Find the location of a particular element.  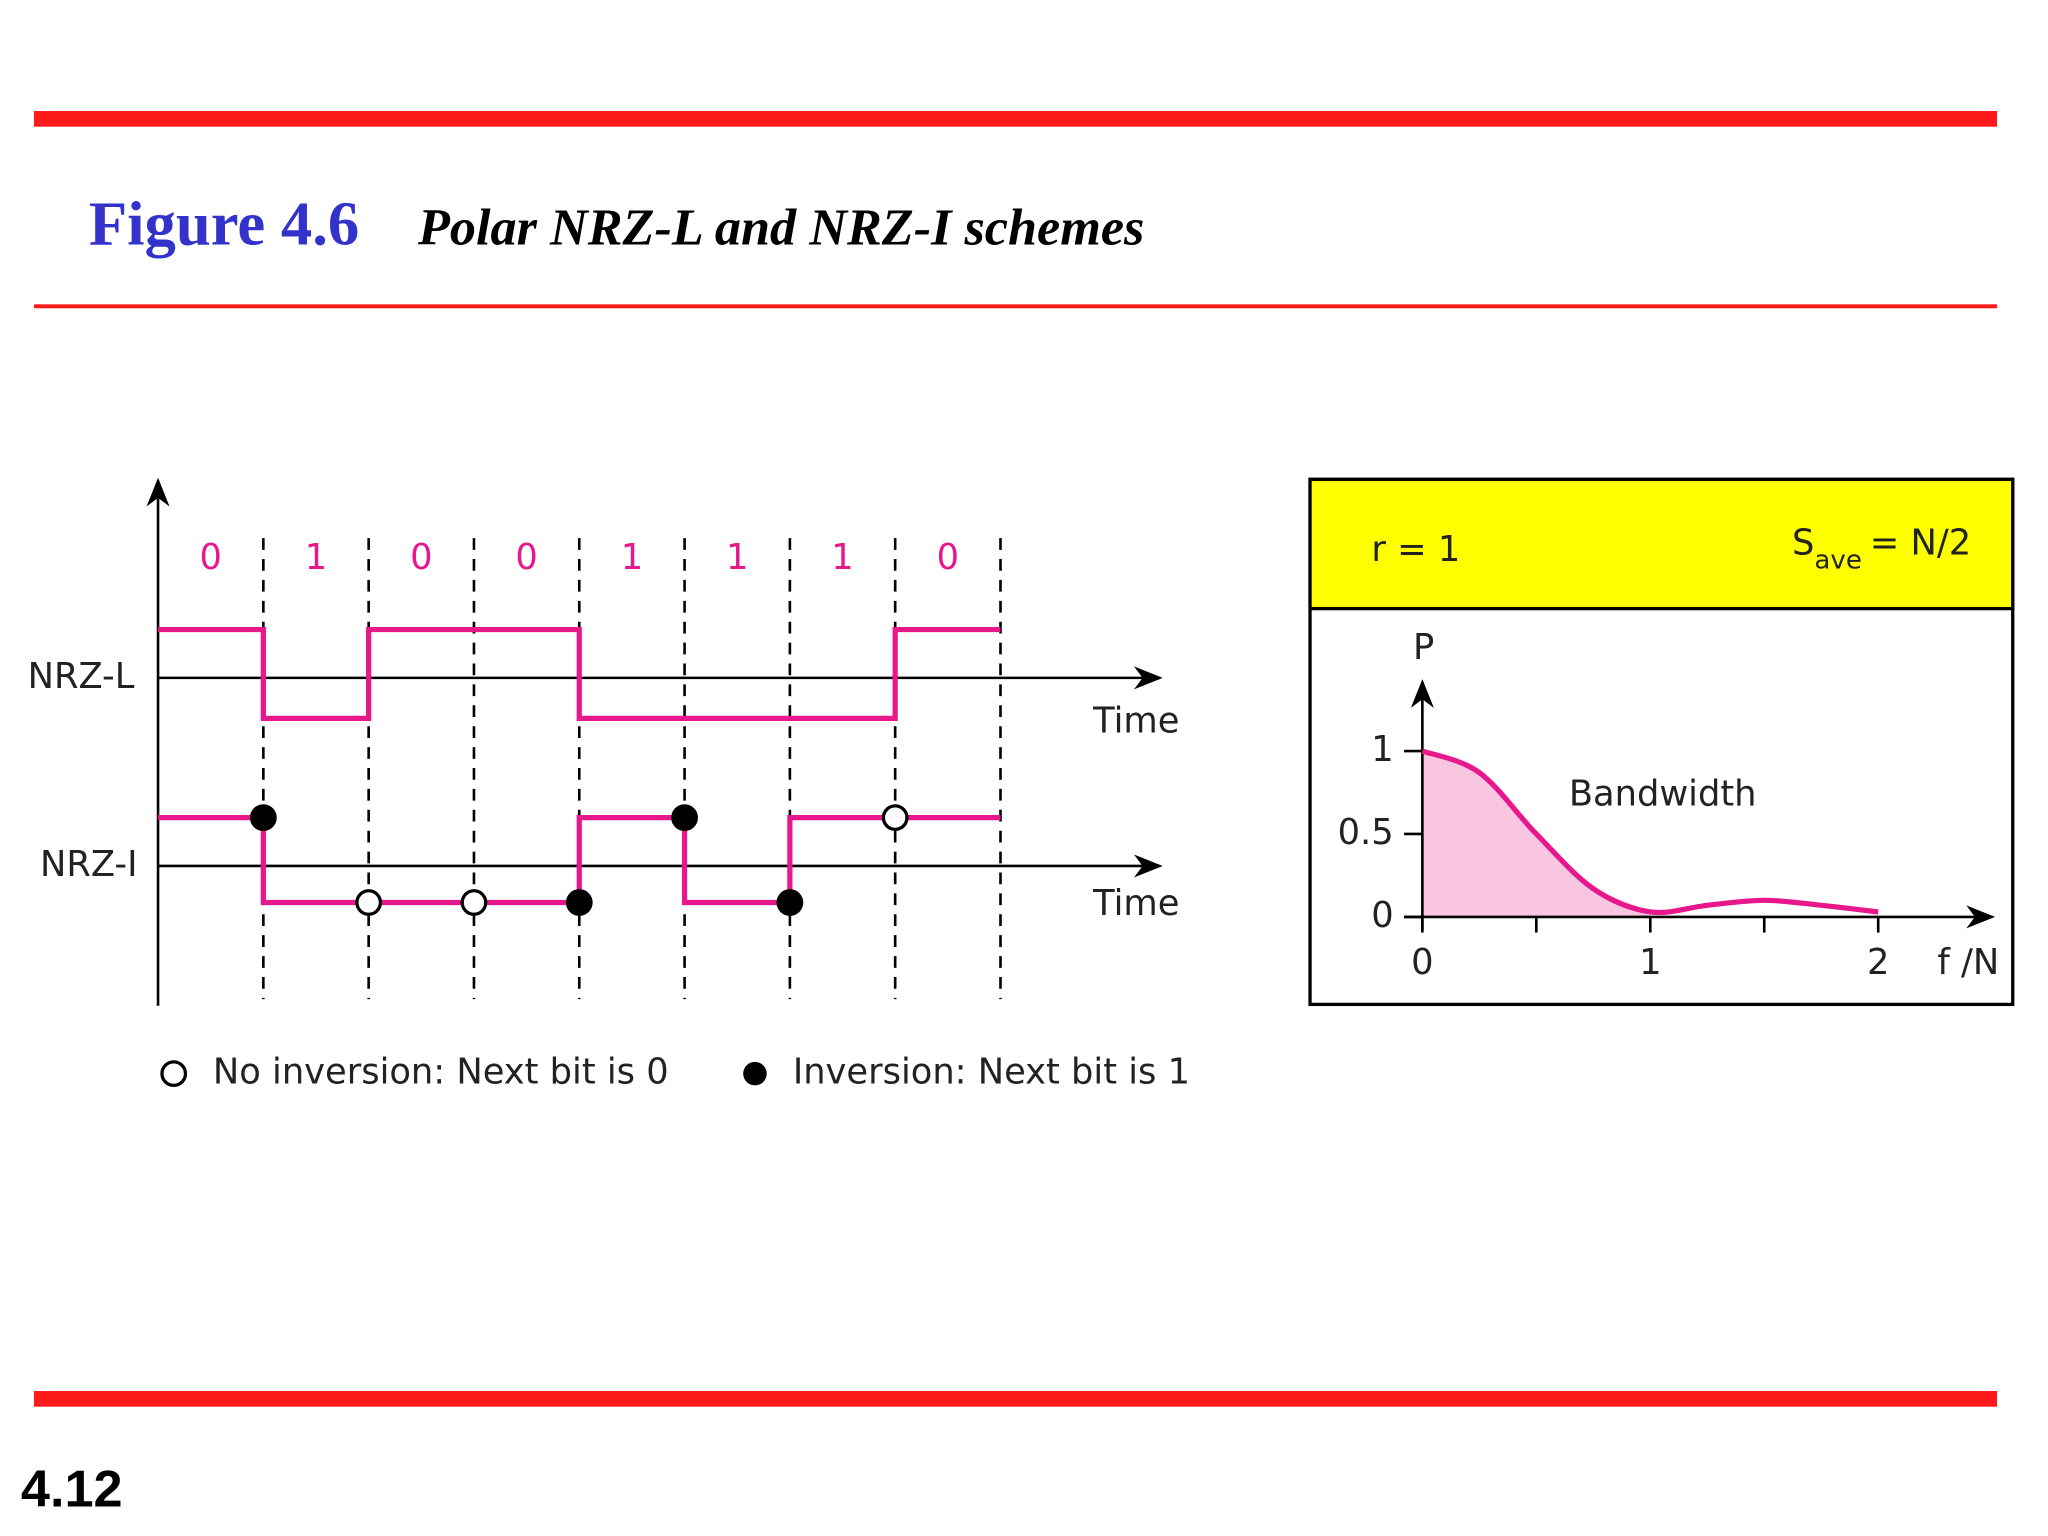

nrz-l-signal is located at coordinates (579, 673).